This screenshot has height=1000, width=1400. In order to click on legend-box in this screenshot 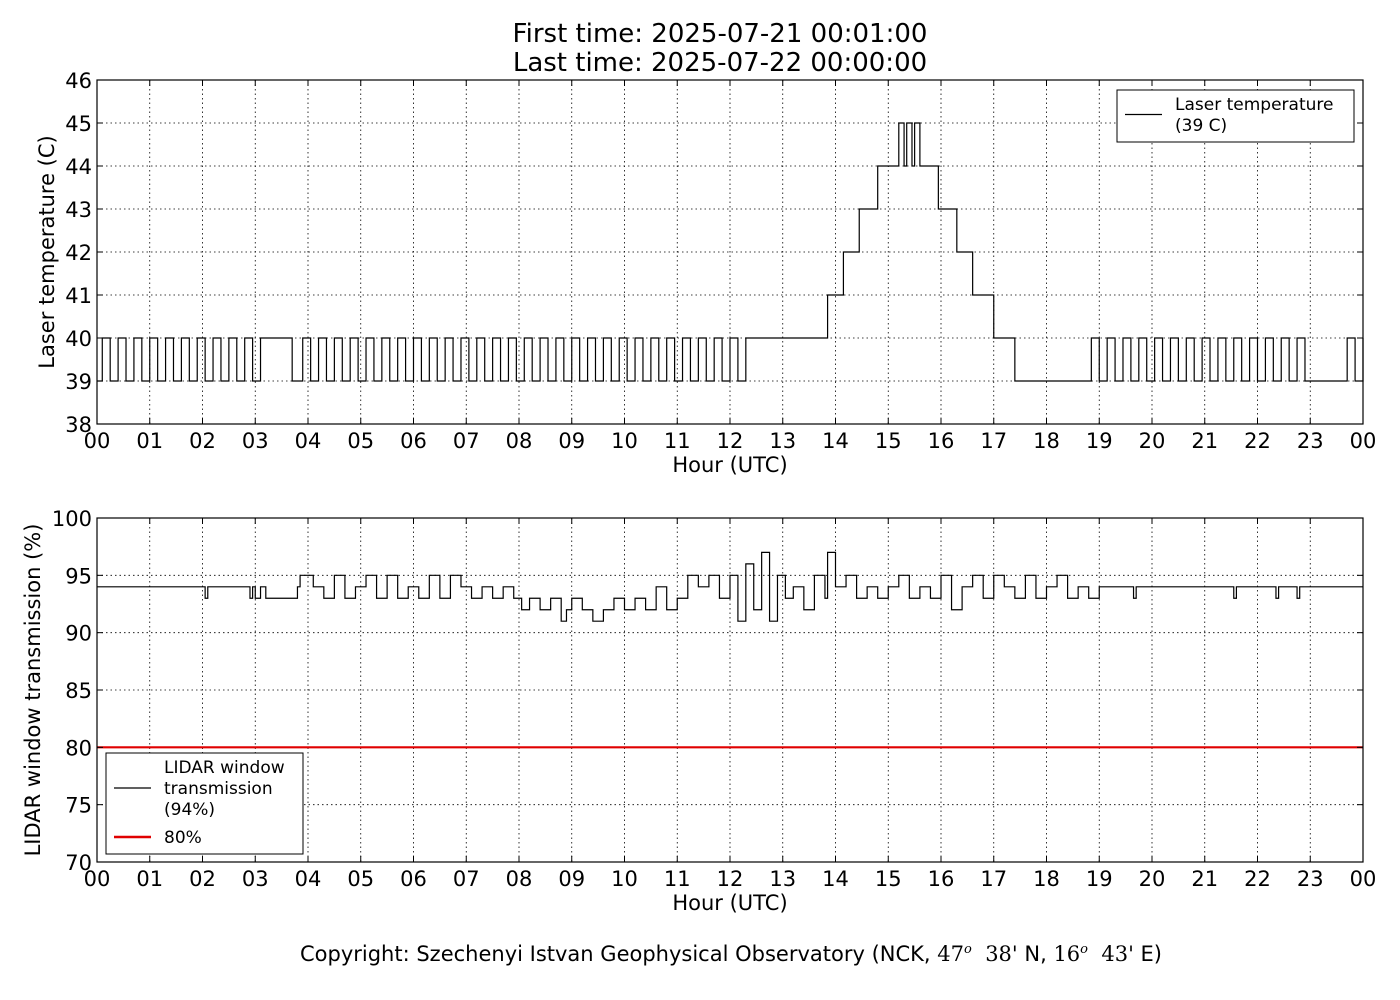, I will do `click(1235, 116)`.